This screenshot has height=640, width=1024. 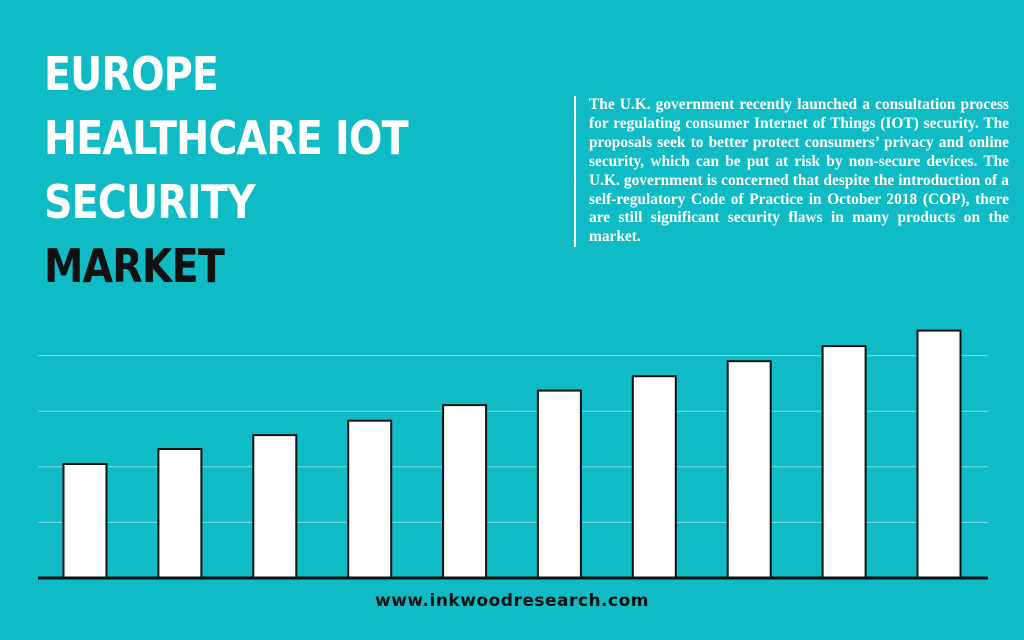 What do you see at coordinates (131, 74) in the screenshot?
I see `title-line-europe: EUROPE` at bounding box center [131, 74].